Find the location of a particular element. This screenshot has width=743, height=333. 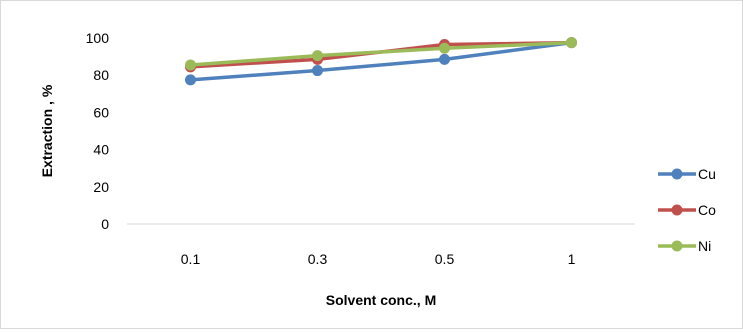

legend-label: Cu is located at coordinates (707, 174).